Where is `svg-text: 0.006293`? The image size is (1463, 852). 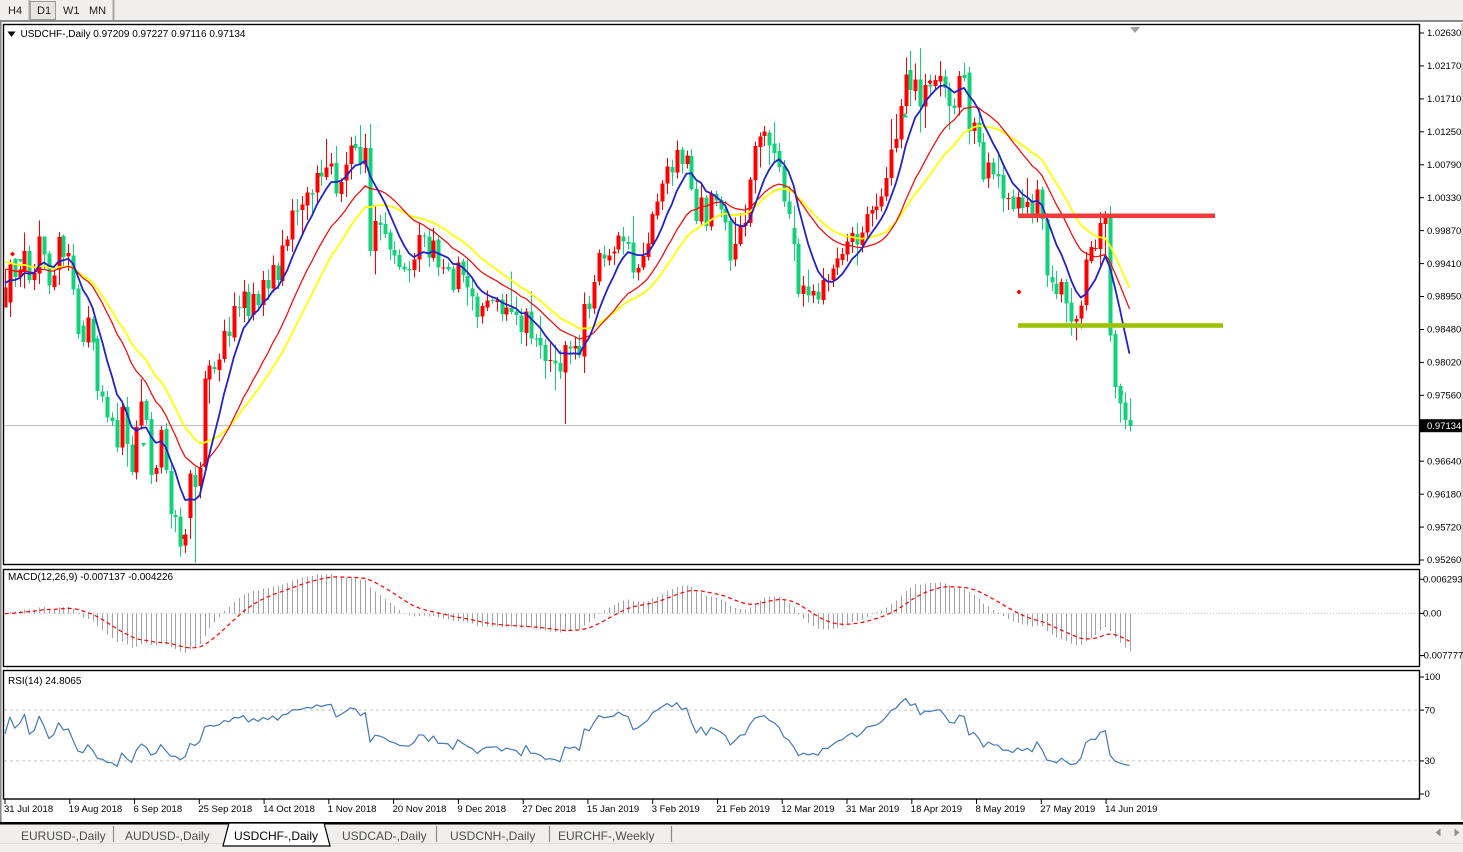
svg-text: 0.006293 is located at coordinates (1443, 580).